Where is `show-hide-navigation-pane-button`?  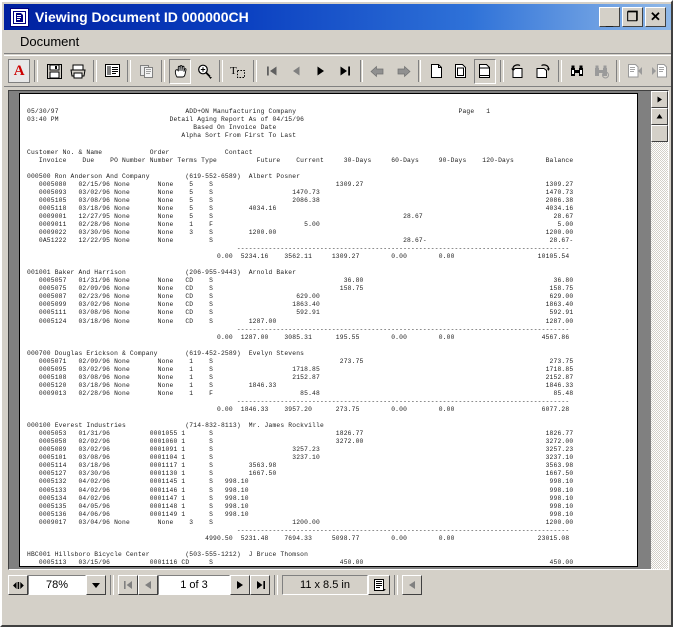
show-hide-navigation-pane-button is located at coordinates (112, 71).